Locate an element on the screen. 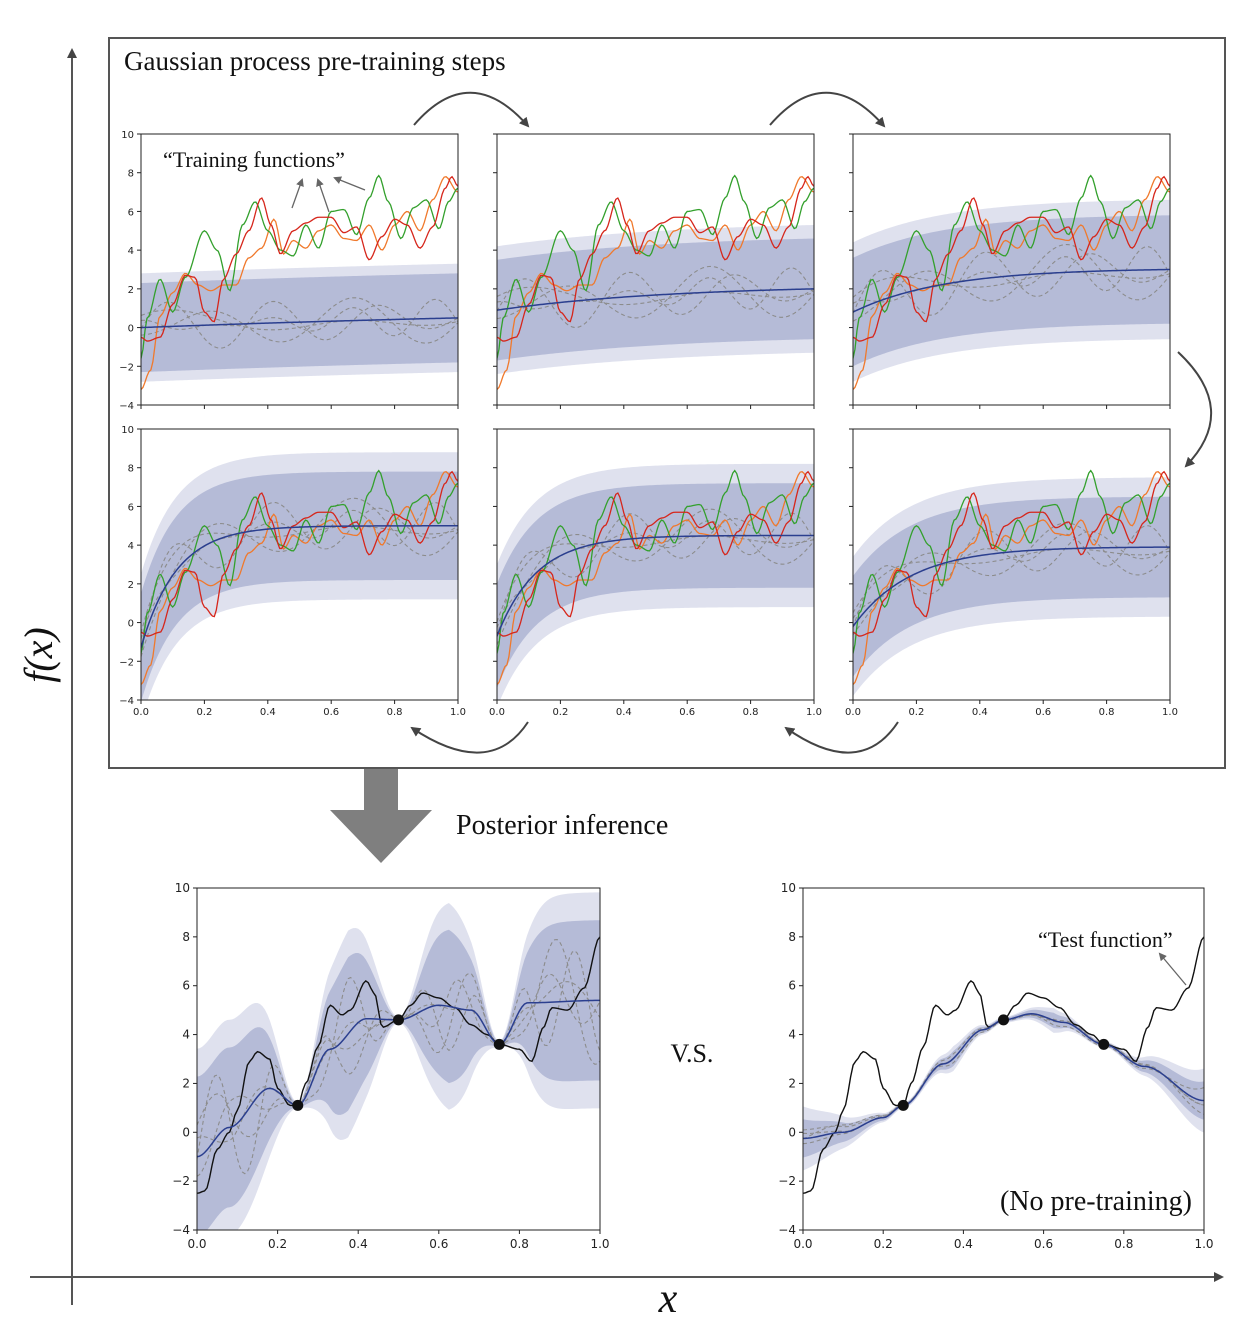  test-function-annotation: “Test function” is located at coordinates (1105, 939).